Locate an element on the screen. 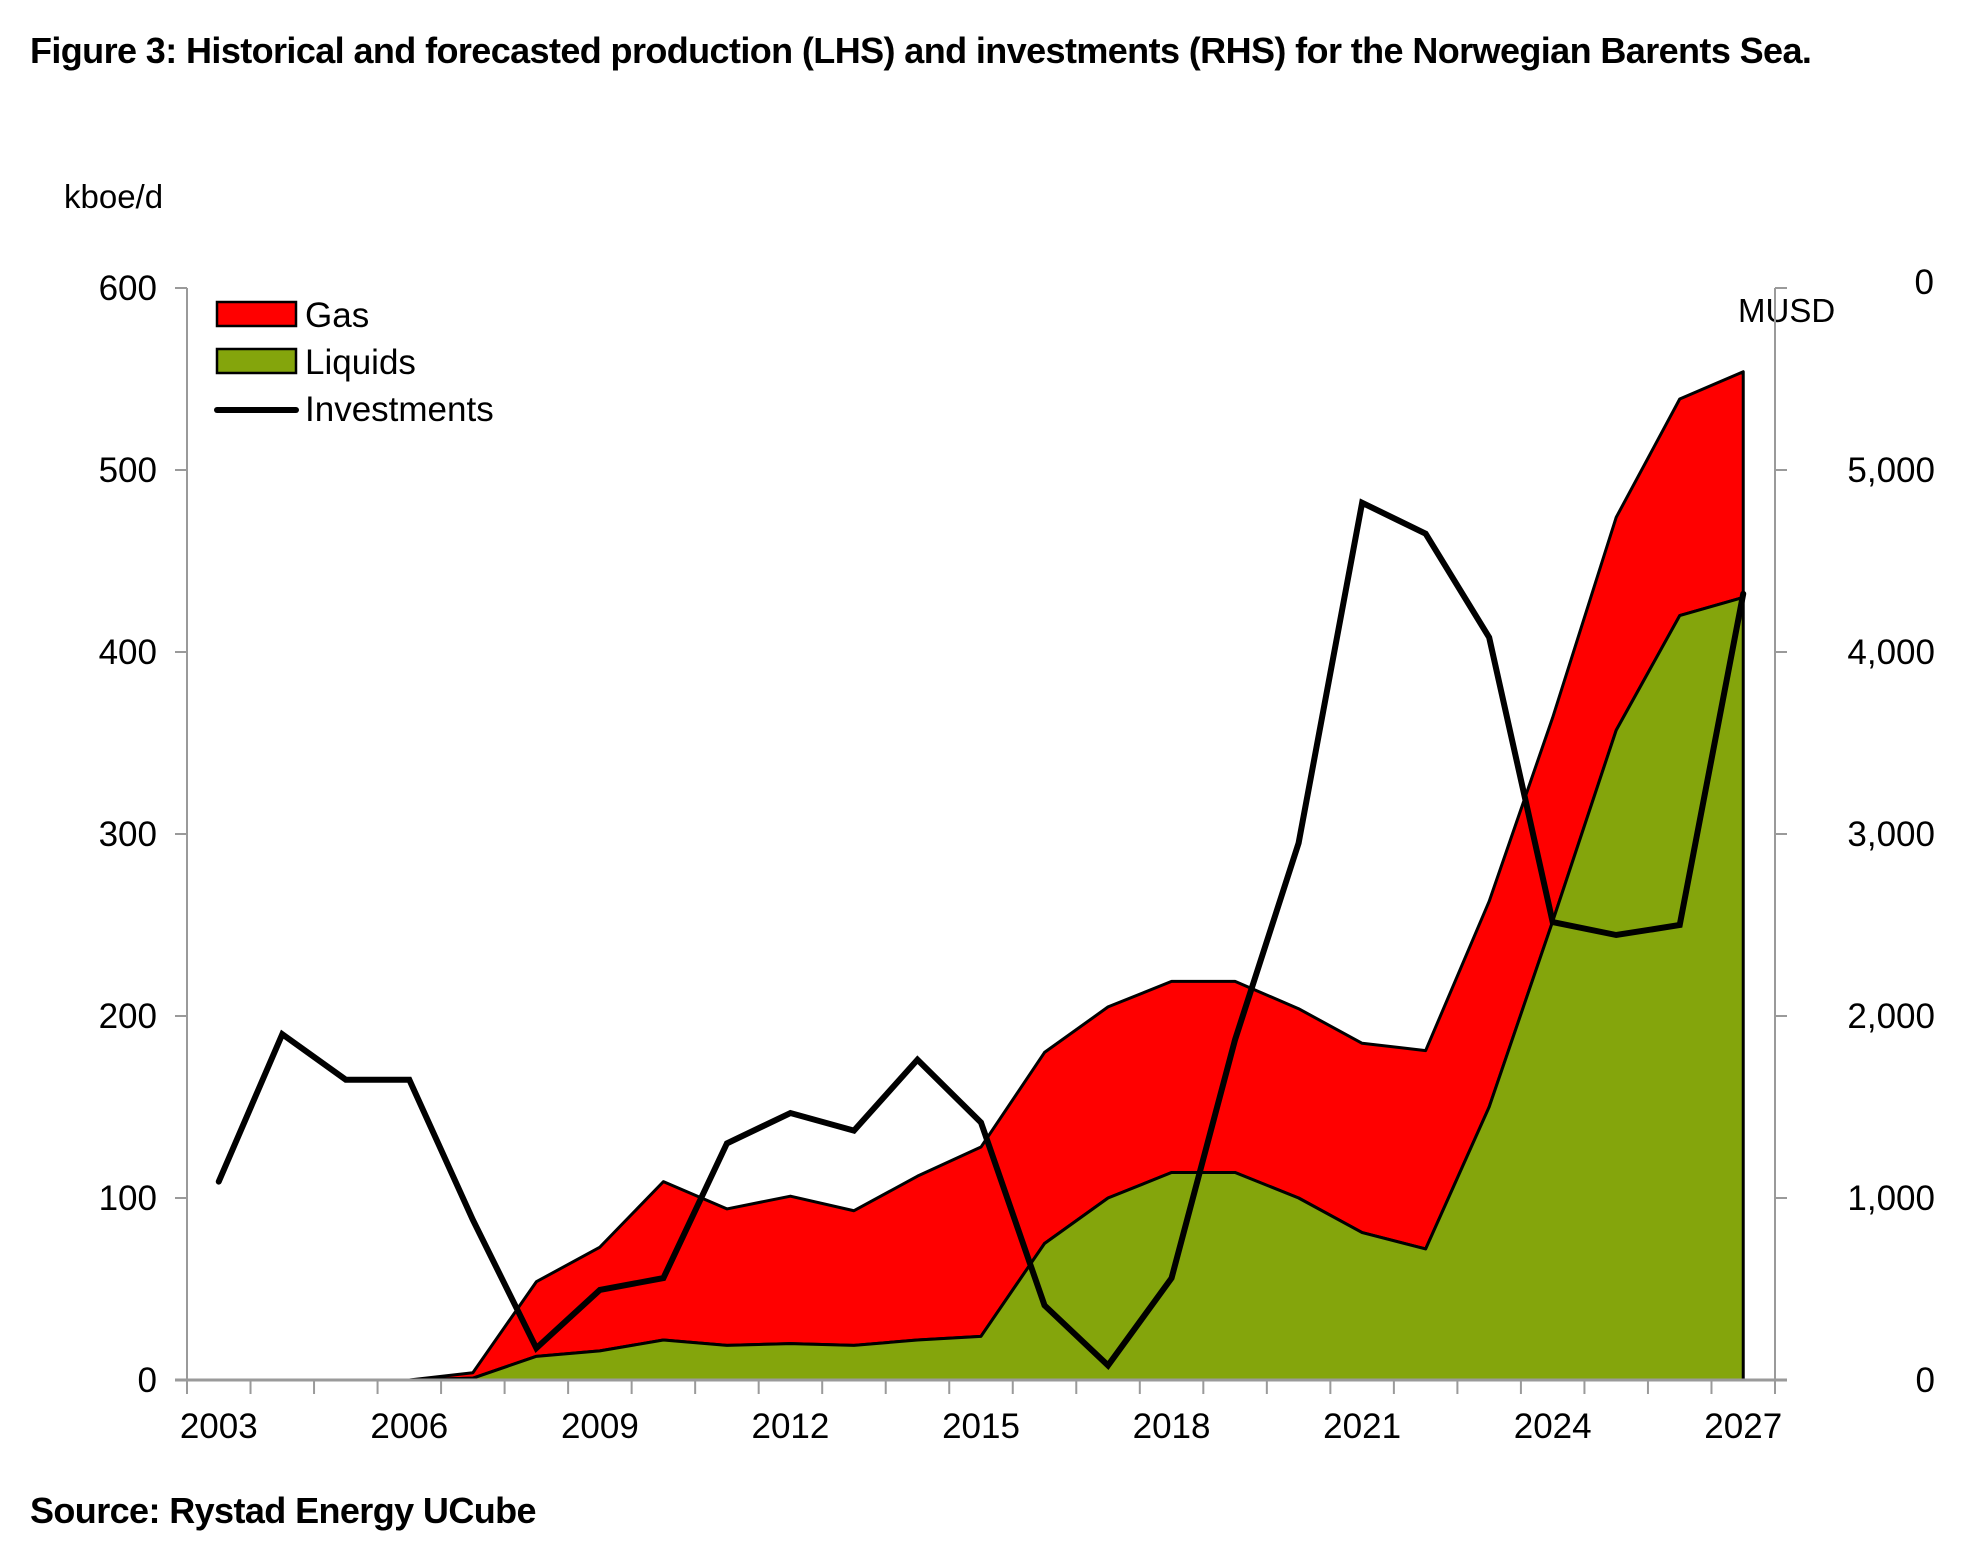 The image size is (1972, 1559). x-tick-label: 2006 is located at coordinates (409, 1426).